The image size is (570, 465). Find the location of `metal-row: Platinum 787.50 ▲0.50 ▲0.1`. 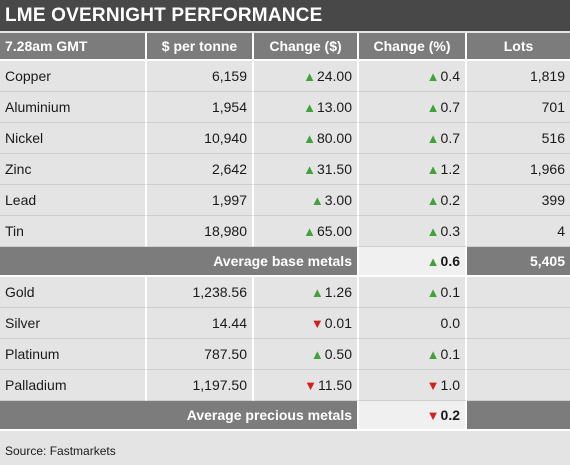

metal-row: Platinum 787.50 ▲0.50 ▲0.1 is located at coordinates (285, 354).